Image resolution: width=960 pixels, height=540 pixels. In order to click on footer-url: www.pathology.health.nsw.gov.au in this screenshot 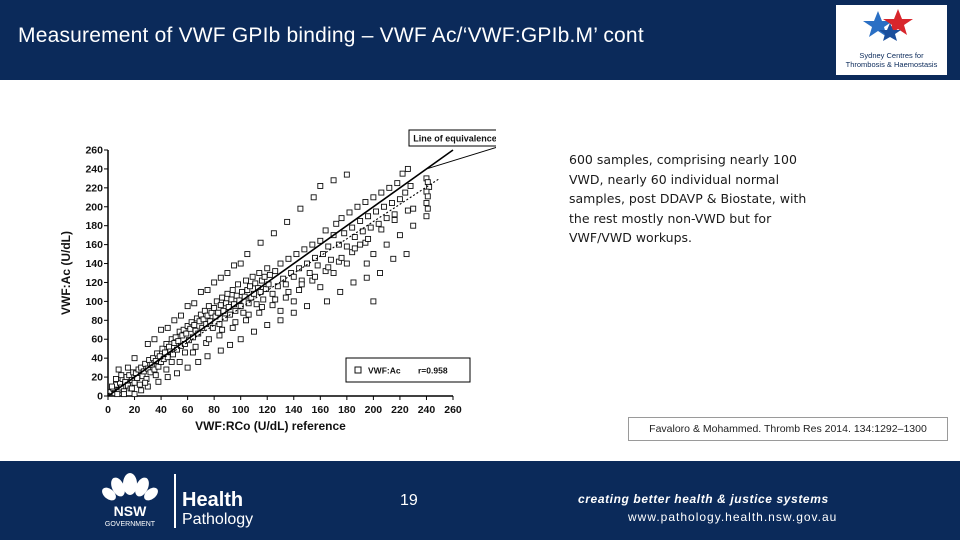, I will do `click(733, 517)`.